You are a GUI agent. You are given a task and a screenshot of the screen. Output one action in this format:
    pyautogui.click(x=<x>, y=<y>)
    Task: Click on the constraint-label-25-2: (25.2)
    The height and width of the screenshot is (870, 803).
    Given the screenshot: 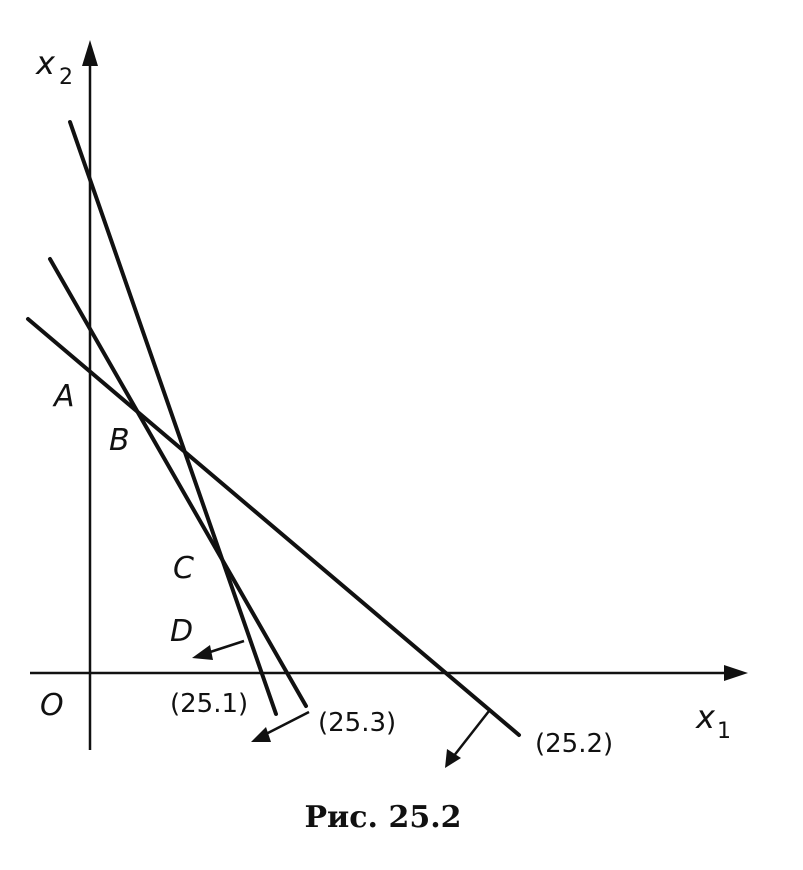 What is the action you would take?
    pyautogui.click(x=574, y=744)
    